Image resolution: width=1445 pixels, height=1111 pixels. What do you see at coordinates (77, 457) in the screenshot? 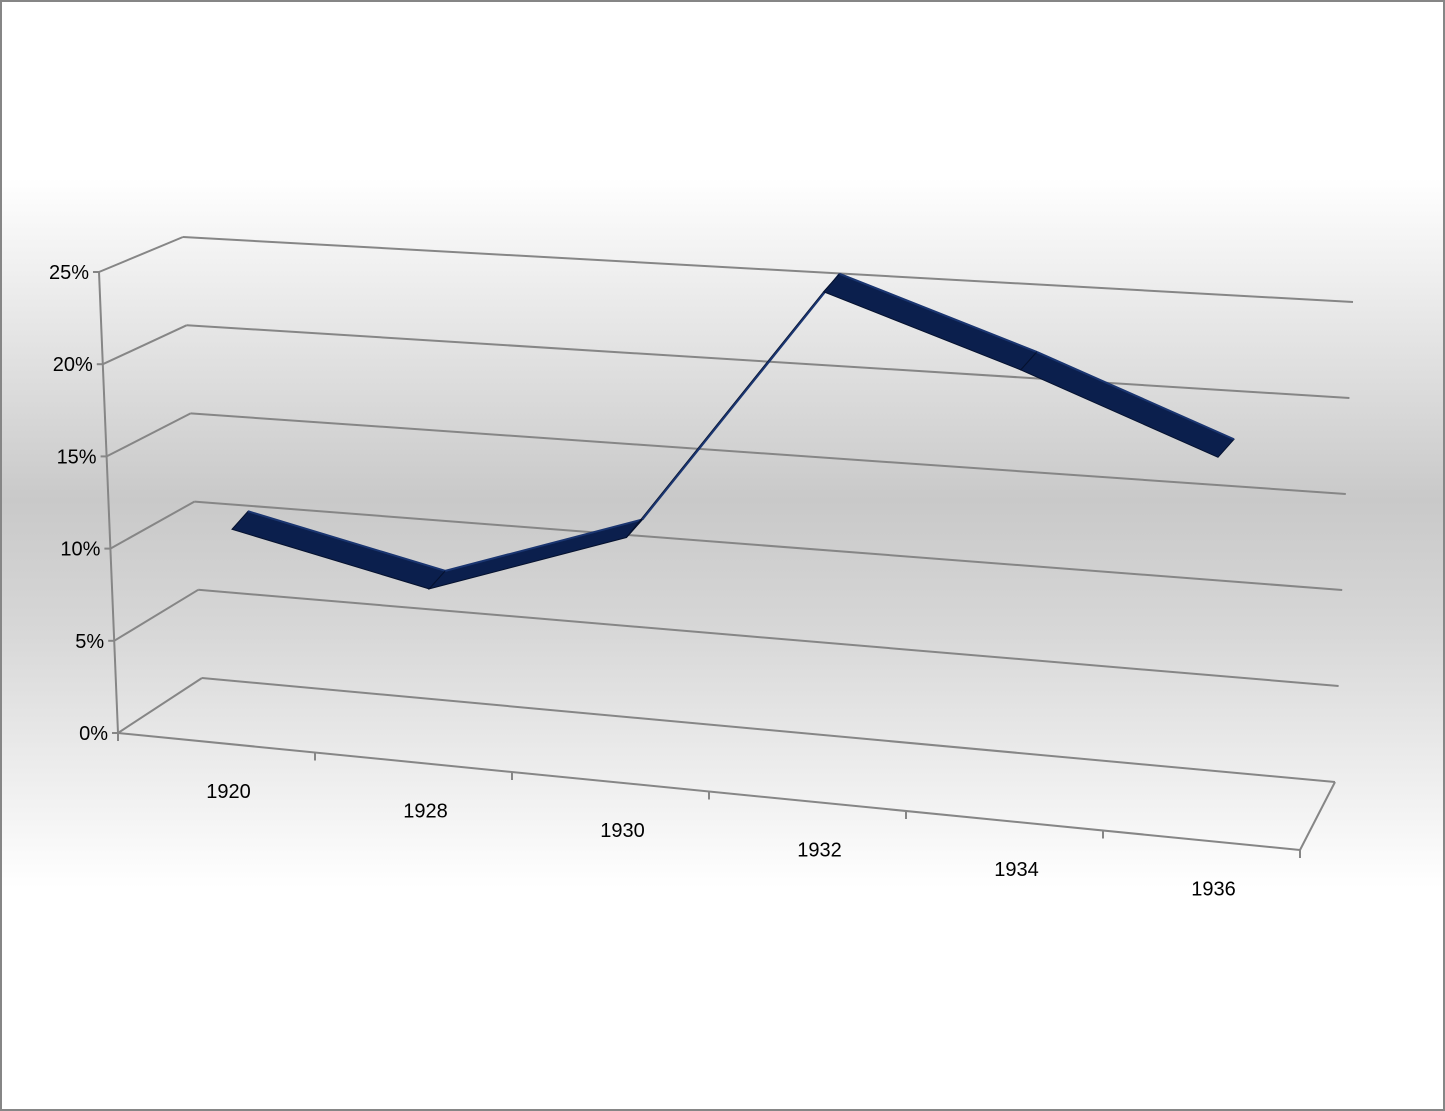
I see `y-tick-label-3: 15%` at bounding box center [77, 457].